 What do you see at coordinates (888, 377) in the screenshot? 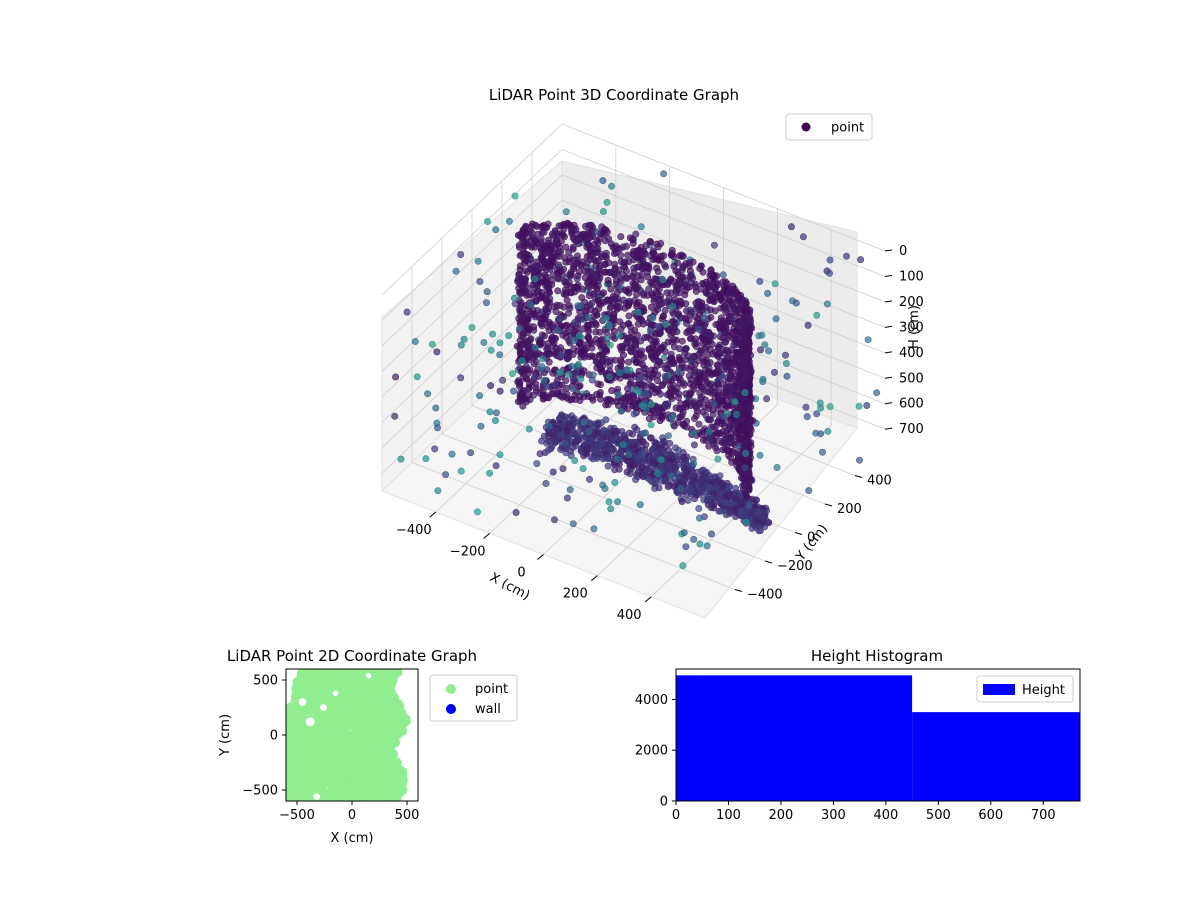
I see `z-tick-3d` at bounding box center [888, 377].